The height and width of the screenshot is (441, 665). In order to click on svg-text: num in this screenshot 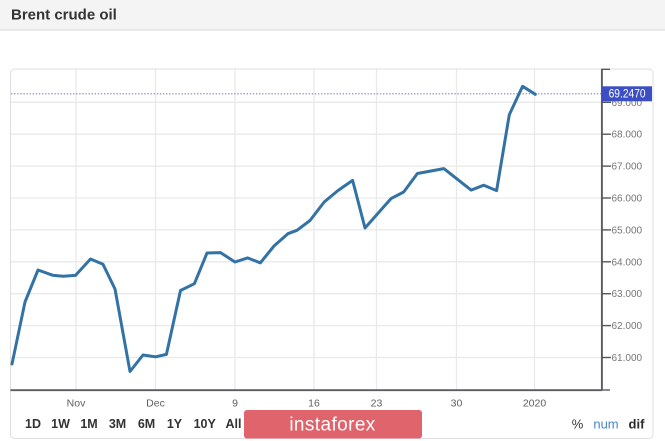, I will do `click(605, 423)`.